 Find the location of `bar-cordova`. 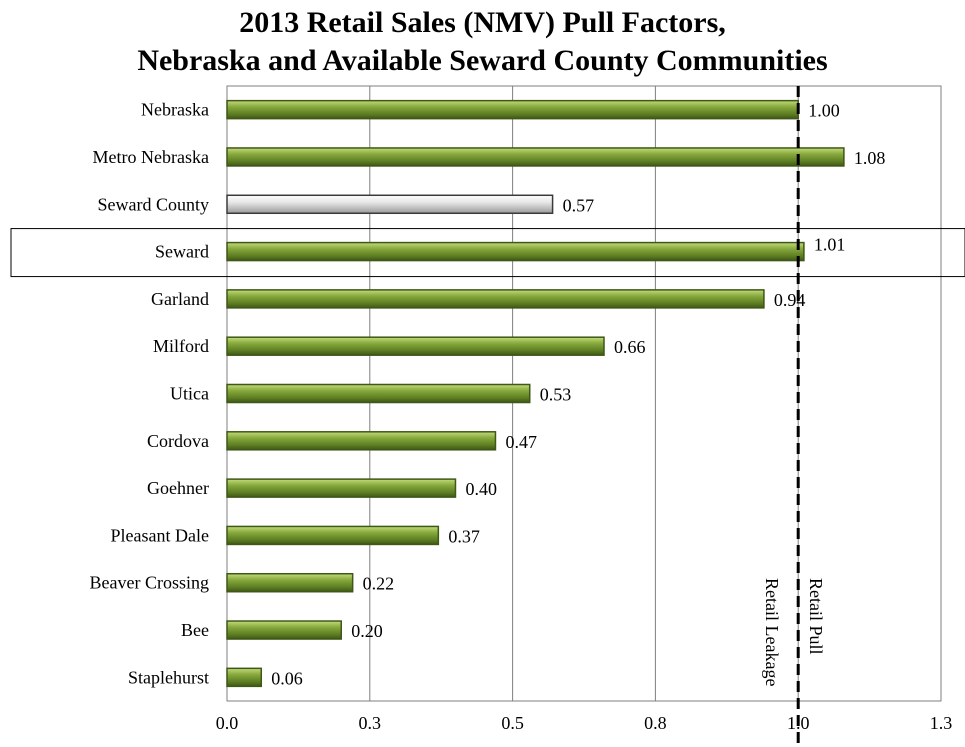

bar-cordova is located at coordinates (361, 441).